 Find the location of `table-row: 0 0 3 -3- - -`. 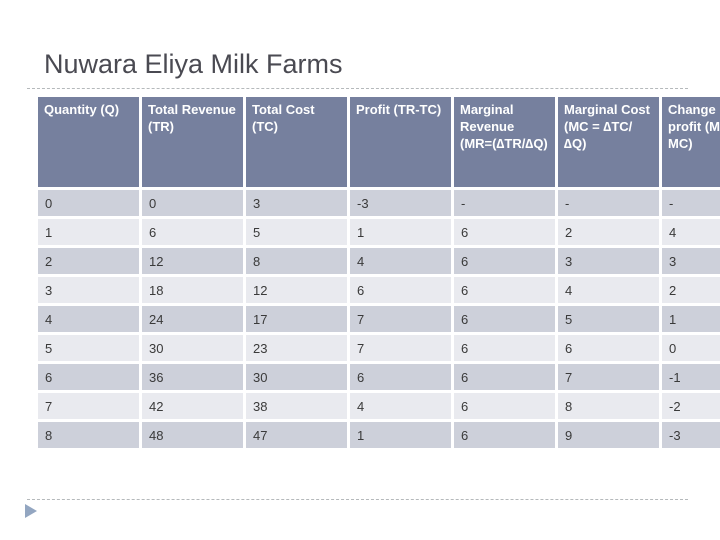

table-row: 0 0 3 -3- - - is located at coordinates (379, 203).